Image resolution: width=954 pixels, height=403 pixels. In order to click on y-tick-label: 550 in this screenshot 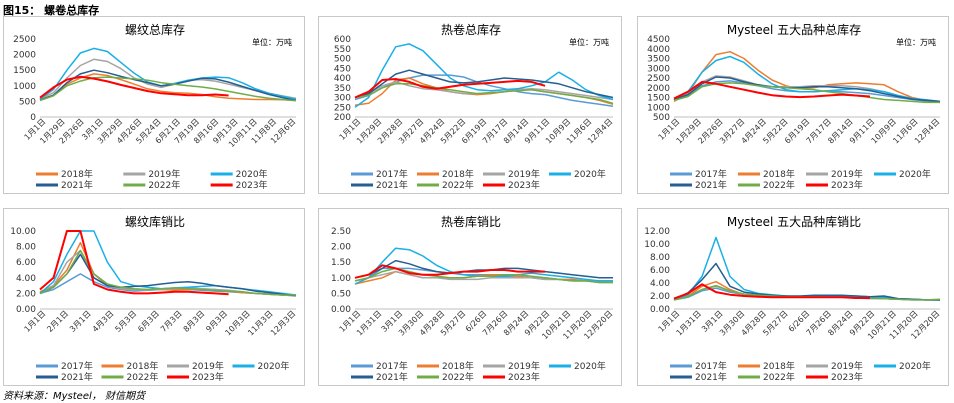, I will do `click(342, 50)`.